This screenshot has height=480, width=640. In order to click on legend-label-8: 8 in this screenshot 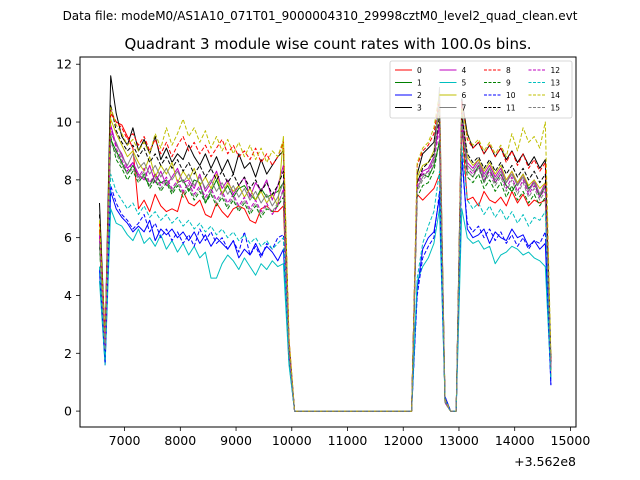, I will do `click(508, 70)`.